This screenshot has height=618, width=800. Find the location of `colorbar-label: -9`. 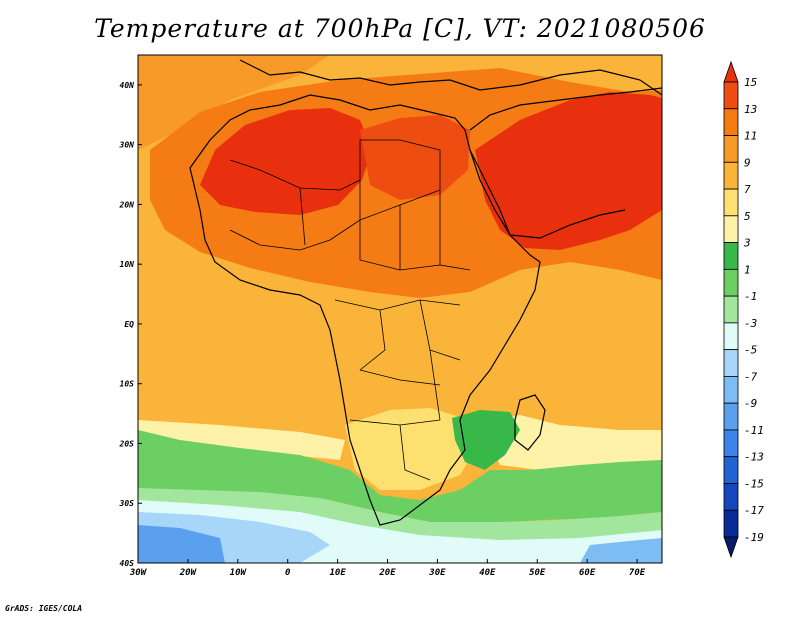

colorbar-label: -9 is located at coordinates (750, 403).